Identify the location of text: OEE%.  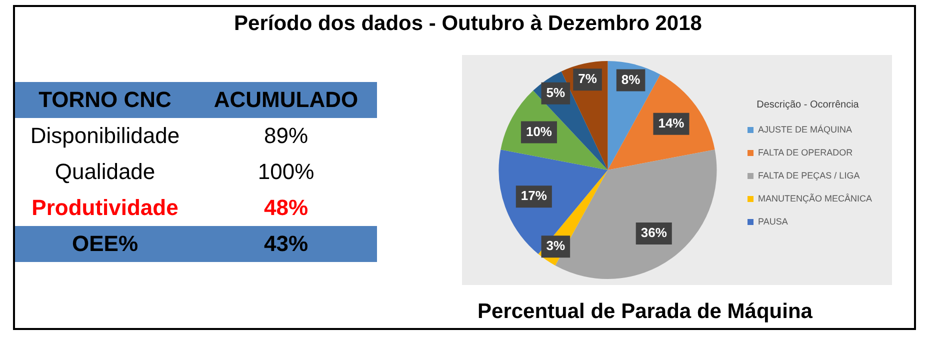
(105, 244).